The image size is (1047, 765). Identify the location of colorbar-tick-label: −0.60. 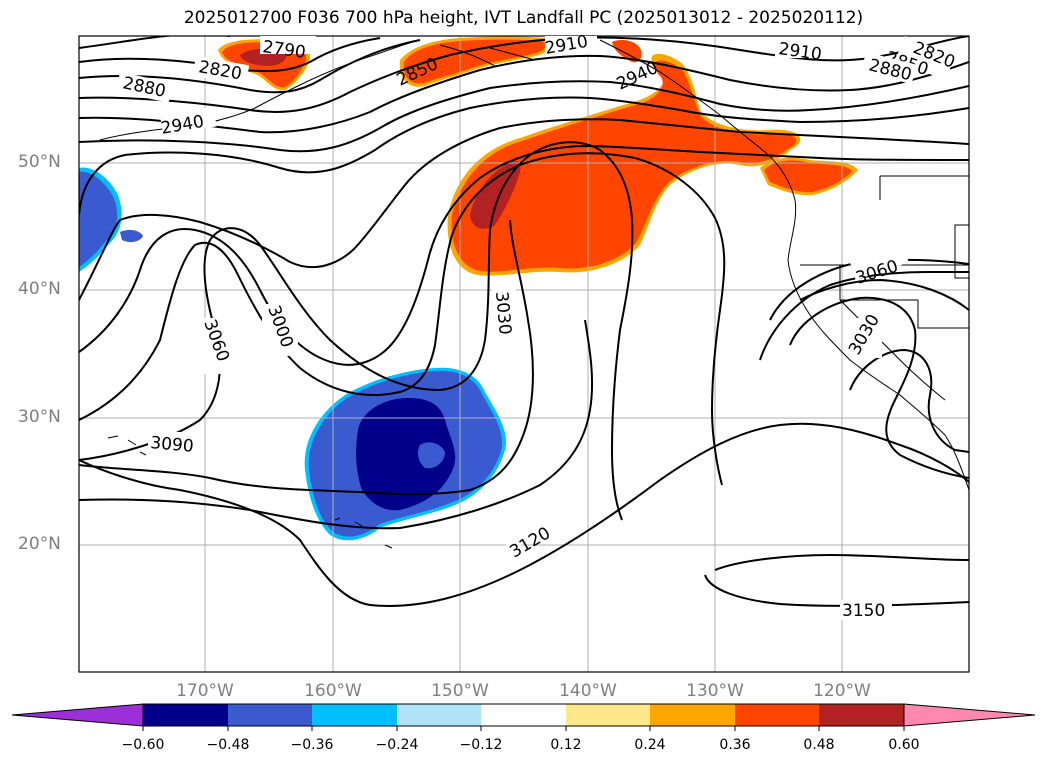
(143, 745).